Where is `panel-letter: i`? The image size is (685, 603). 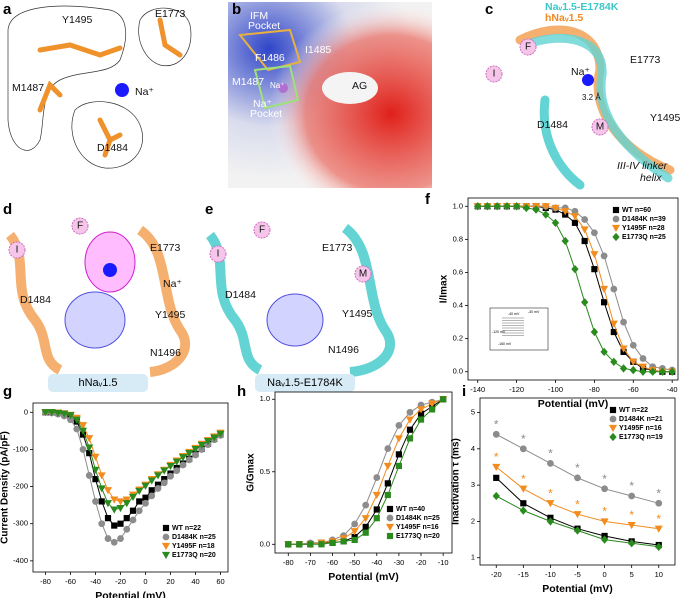
panel-letter: i is located at coordinates (464, 391).